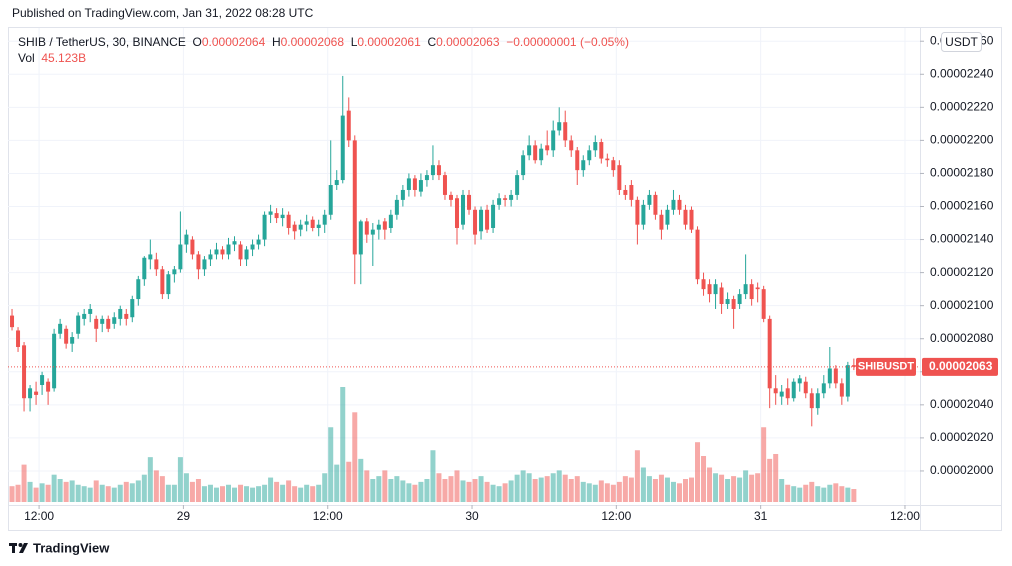  I want to click on symbol-title: SHIB / TetherUS, 30, BINANCE, so click(102, 42).